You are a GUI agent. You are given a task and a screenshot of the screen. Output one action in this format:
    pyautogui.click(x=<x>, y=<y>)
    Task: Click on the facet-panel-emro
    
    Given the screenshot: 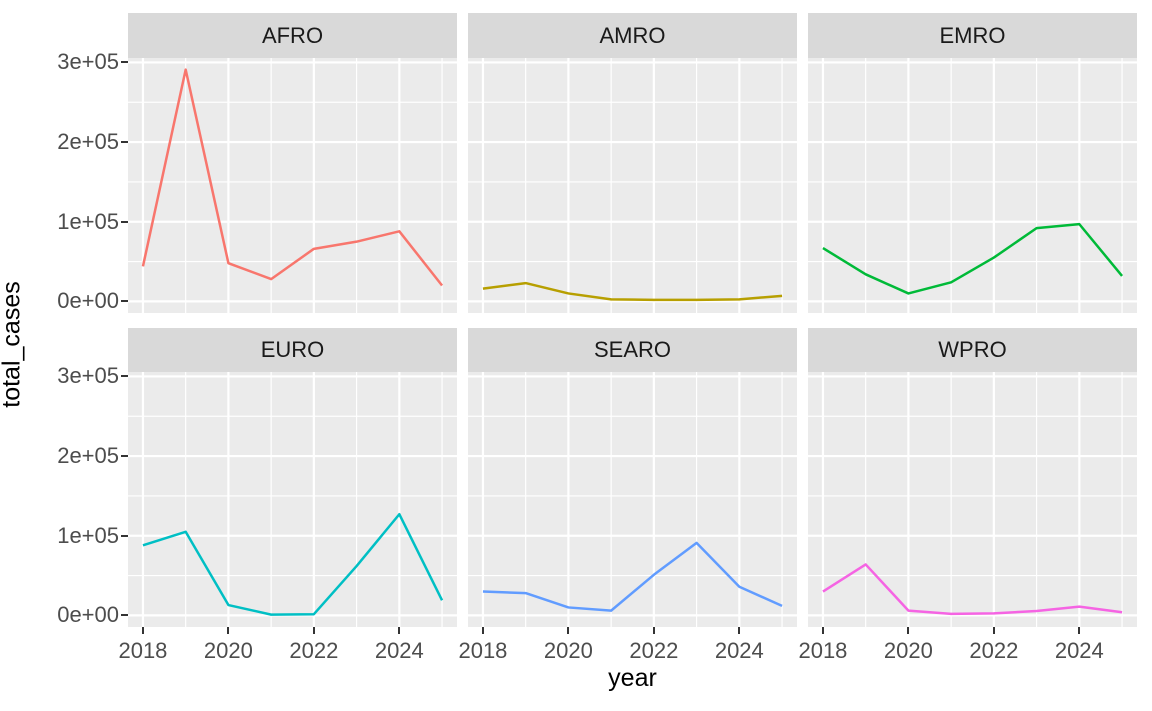 What is the action you would take?
    pyautogui.click(x=972, y=185)
    